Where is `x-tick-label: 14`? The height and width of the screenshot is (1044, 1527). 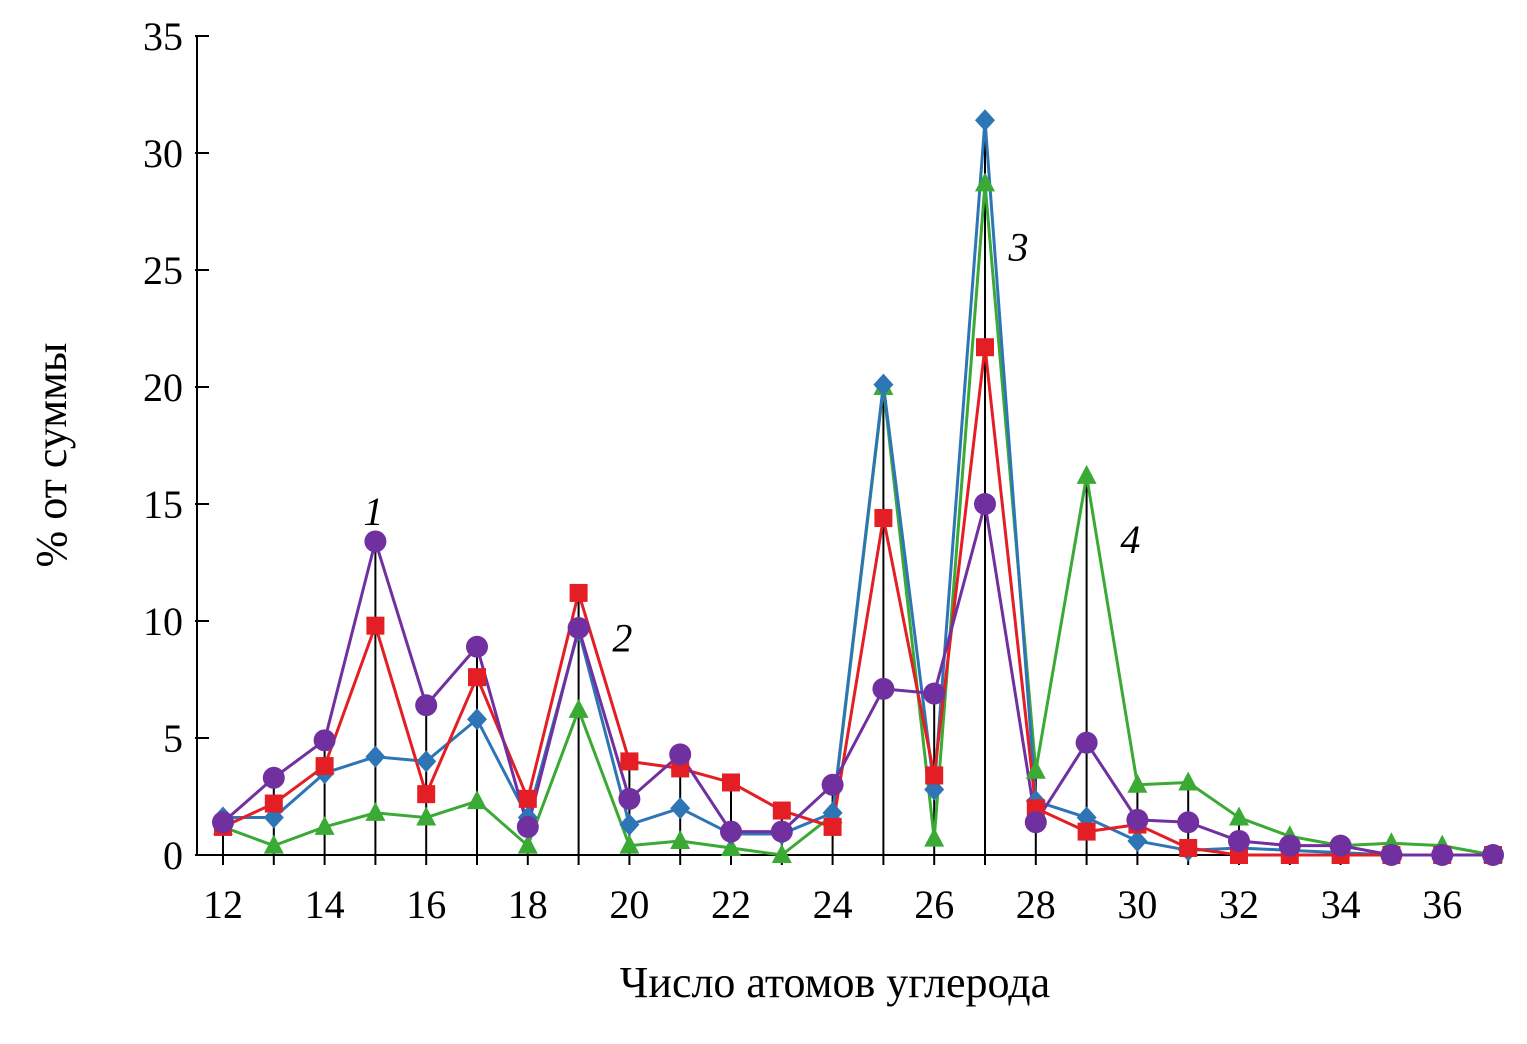
x-tick-label: 14 is located at coordinates (325, 904).